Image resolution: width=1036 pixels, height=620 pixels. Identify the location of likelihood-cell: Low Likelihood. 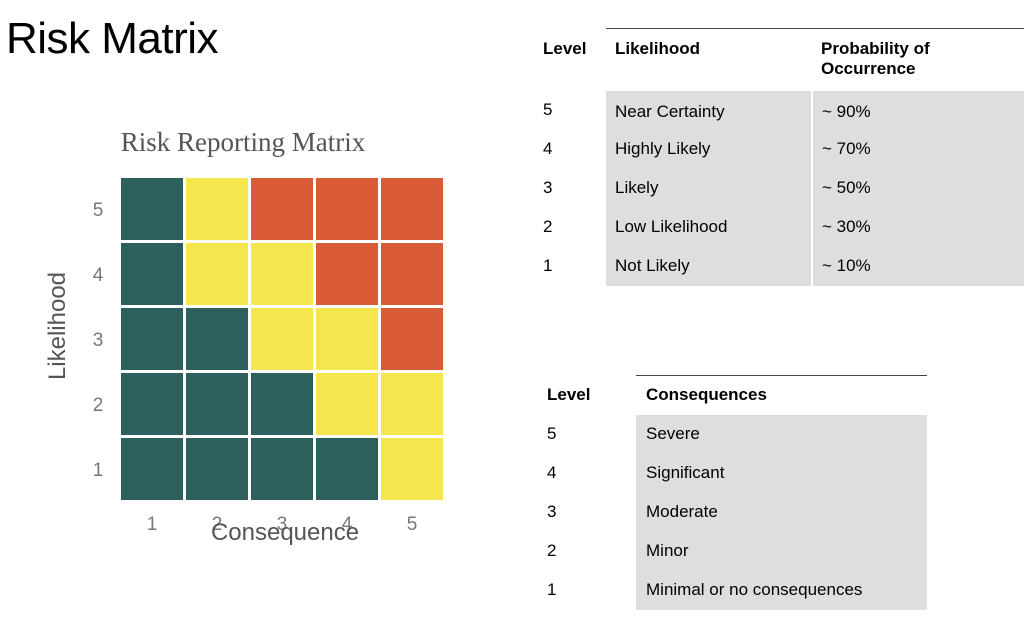
(709, 227).